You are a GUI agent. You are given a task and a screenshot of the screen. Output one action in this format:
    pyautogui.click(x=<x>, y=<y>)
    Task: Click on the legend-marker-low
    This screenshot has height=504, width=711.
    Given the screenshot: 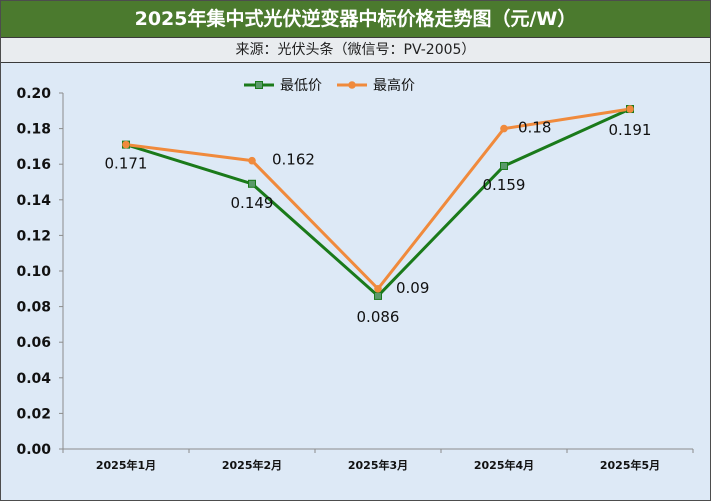 What is the action you would take?
    pyautogui.click(x=259, y=85)
    